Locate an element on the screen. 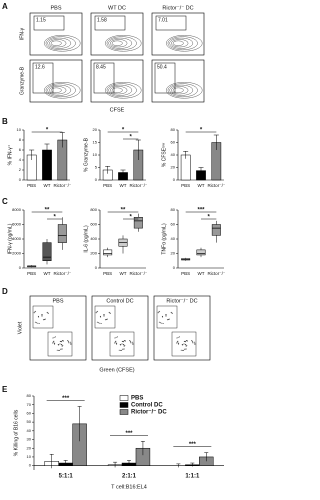 The image size is (320, 500). gate-value: 8.45 is located at coordinates (101, 67).